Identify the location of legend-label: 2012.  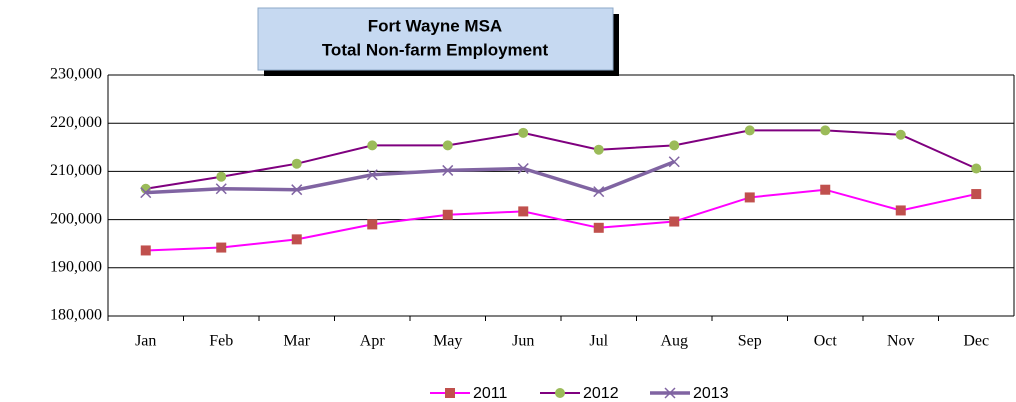
(601, 393).